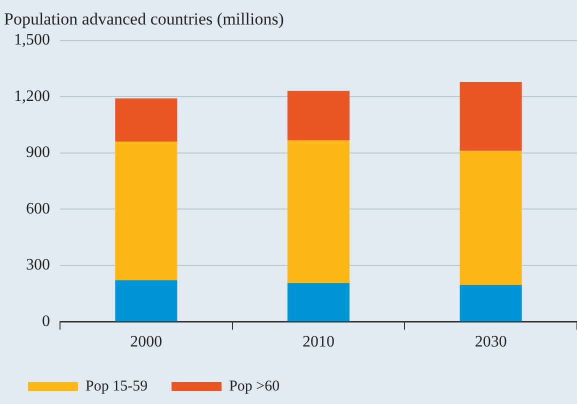 This screenshot has width=577, height=404. I want to click on y-tick-label: 0, so click(46, 321).